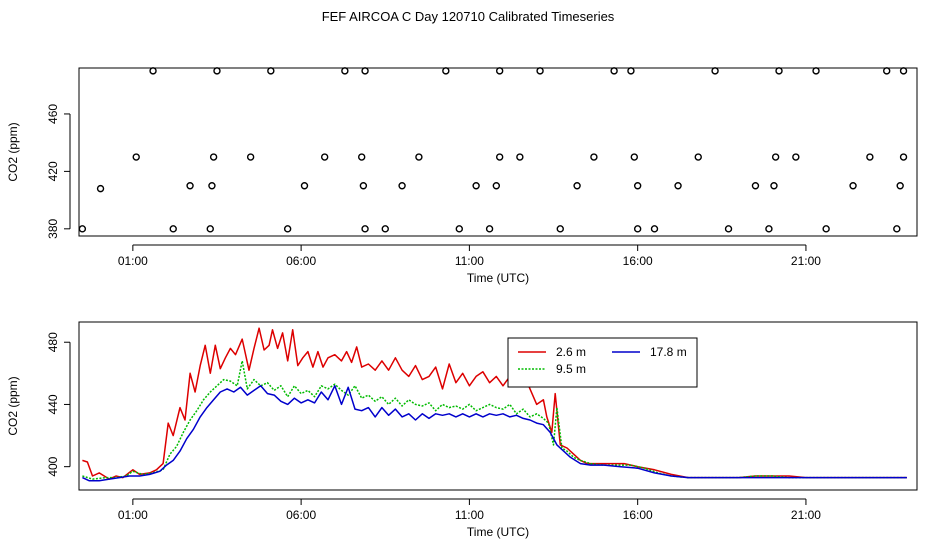  Describe the element at coordinates (53, 342) in the screenshot. I see `panel2-y-tick-label: 480` at that location.